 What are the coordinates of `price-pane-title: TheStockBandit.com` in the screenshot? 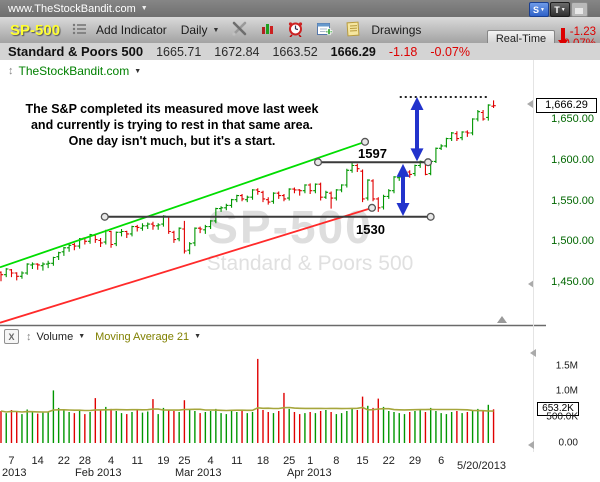 It's located at (74, 71).